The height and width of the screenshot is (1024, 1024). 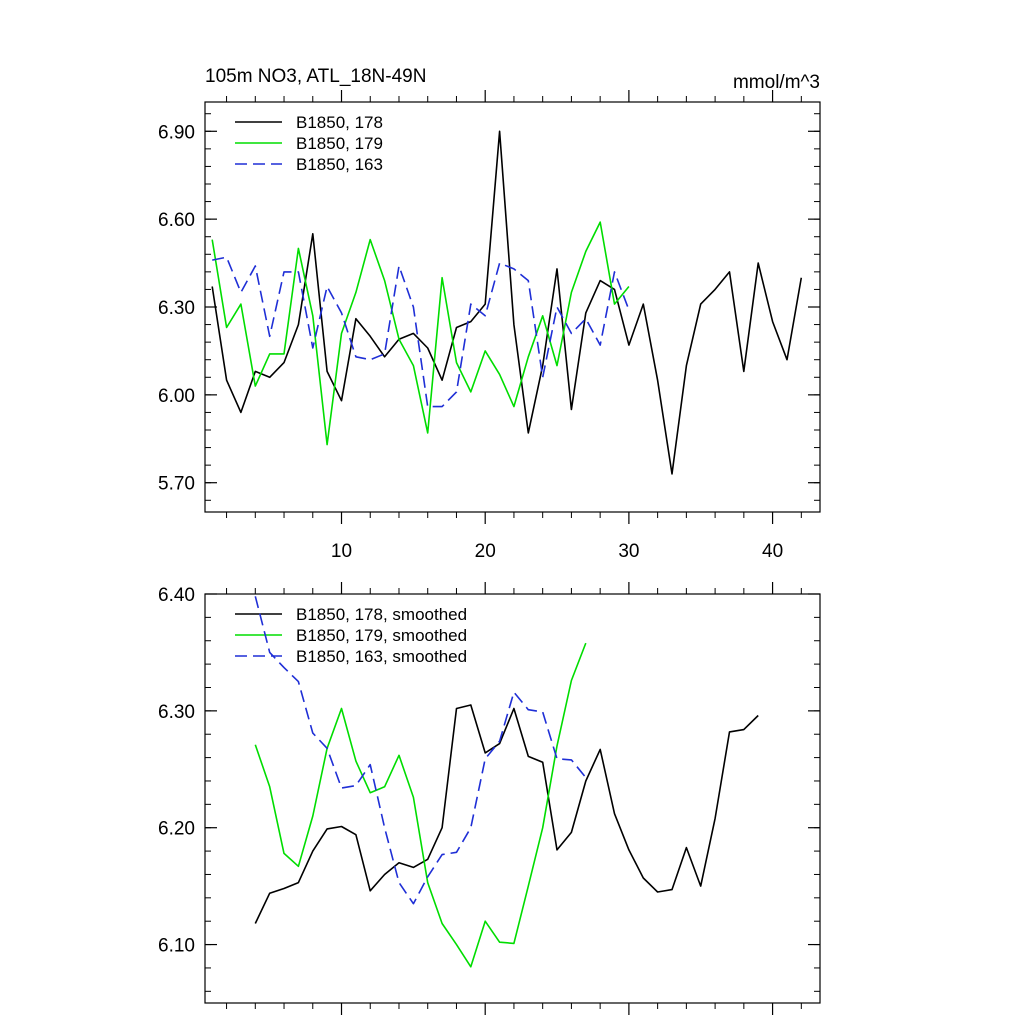 I want to click on chart-1-ytick-label: 6.30, so click(x=176, y=308).